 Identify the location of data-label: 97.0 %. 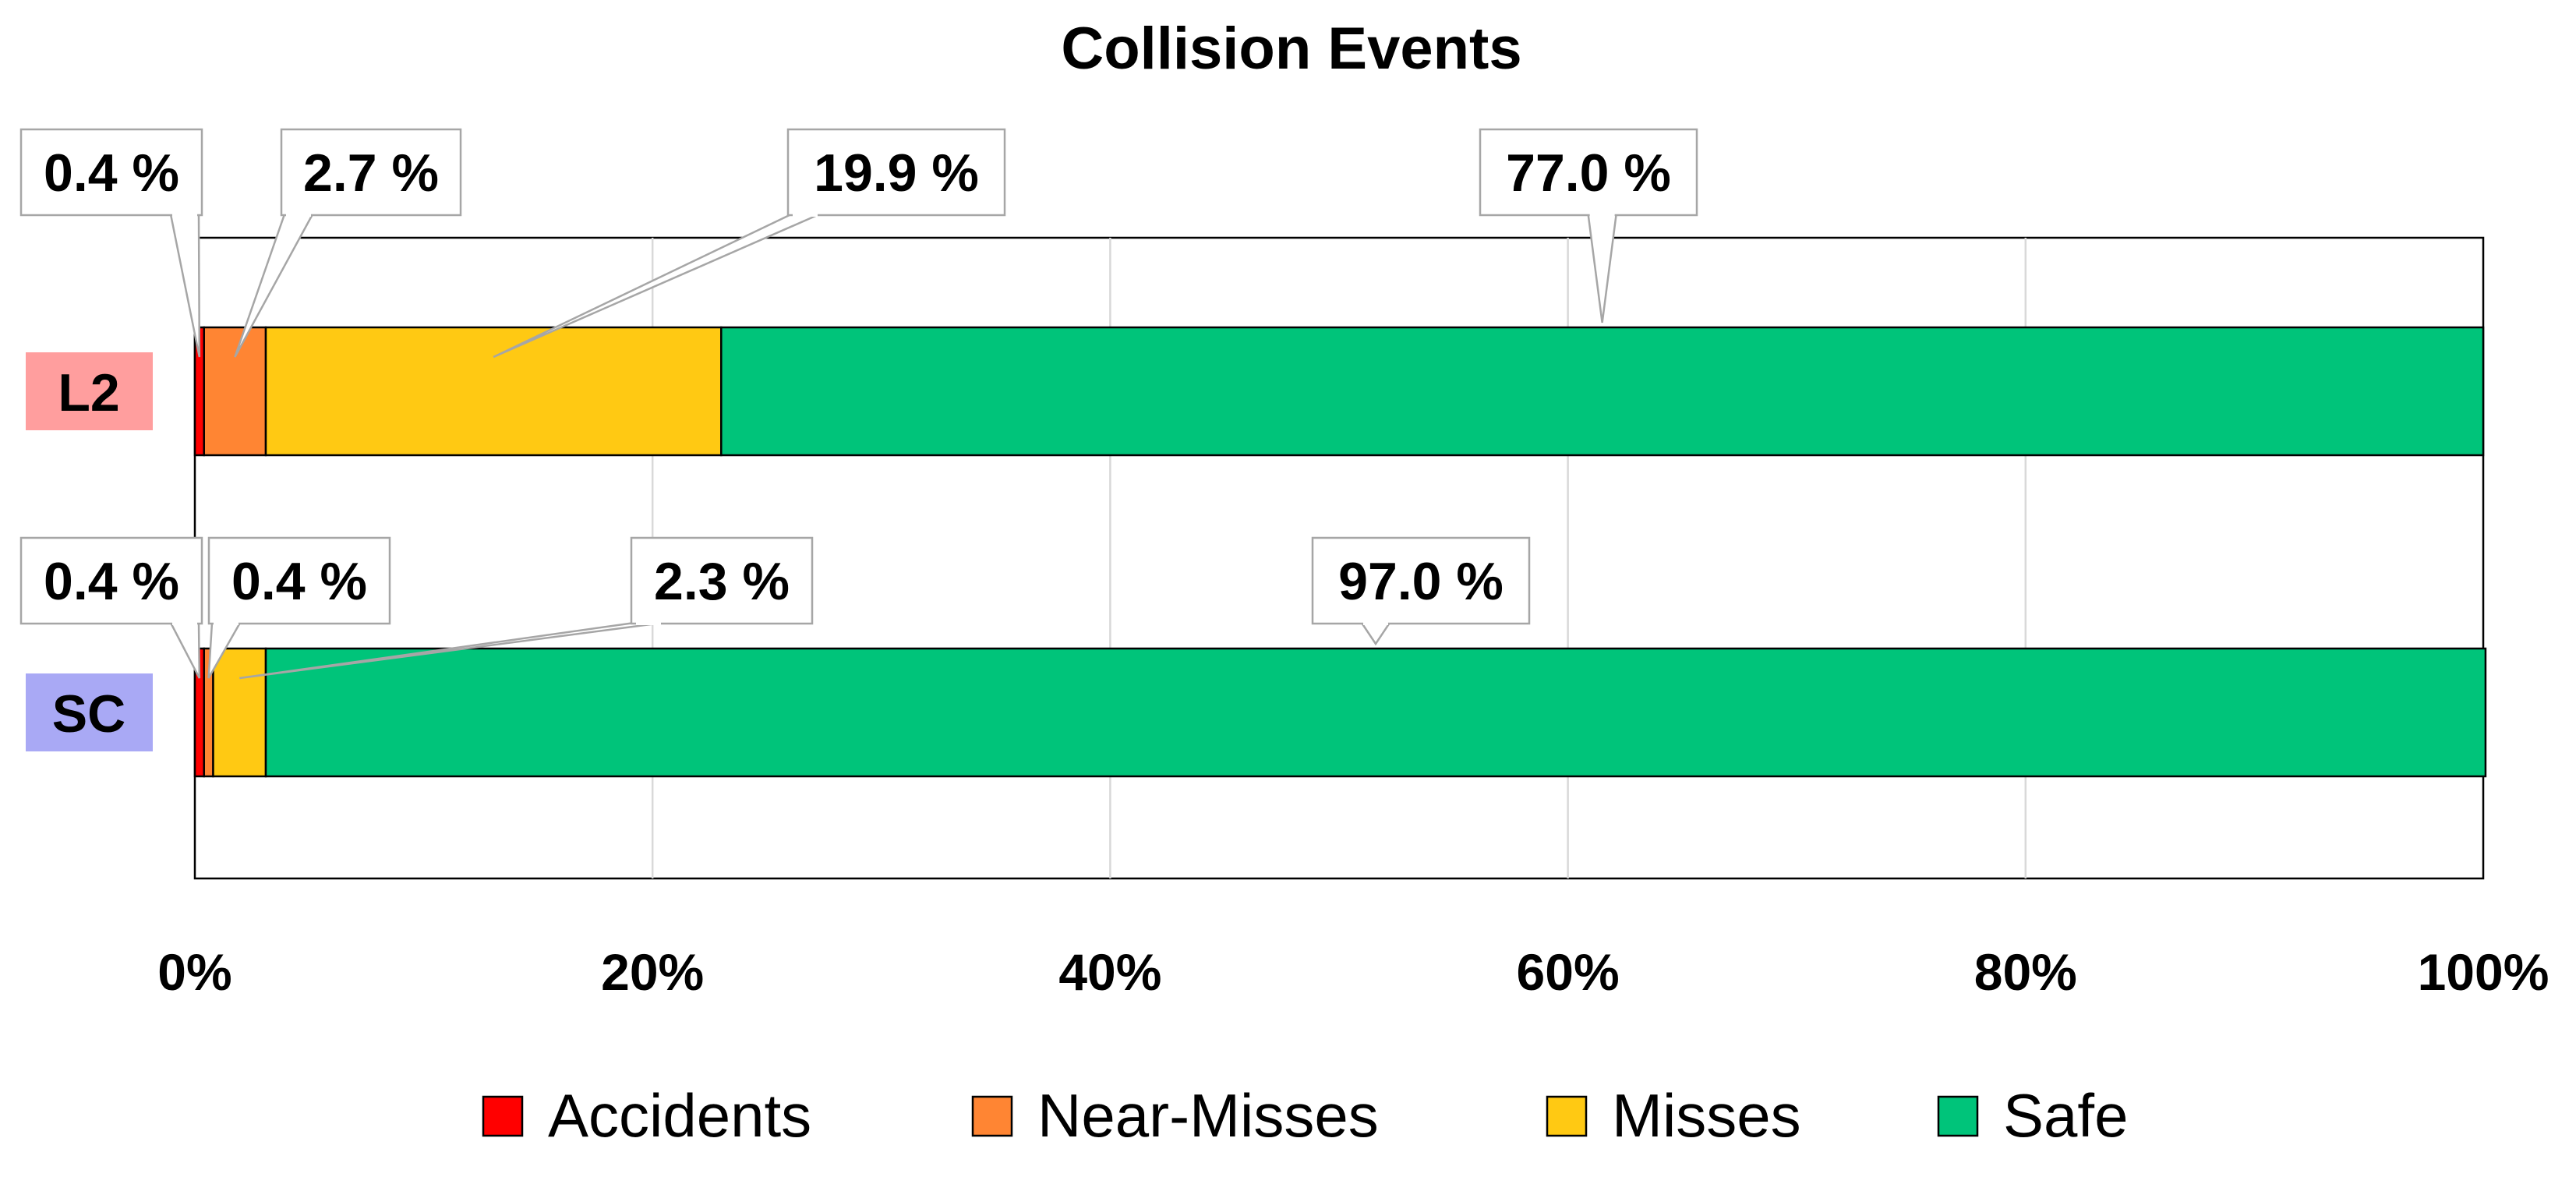
(1421, 581).